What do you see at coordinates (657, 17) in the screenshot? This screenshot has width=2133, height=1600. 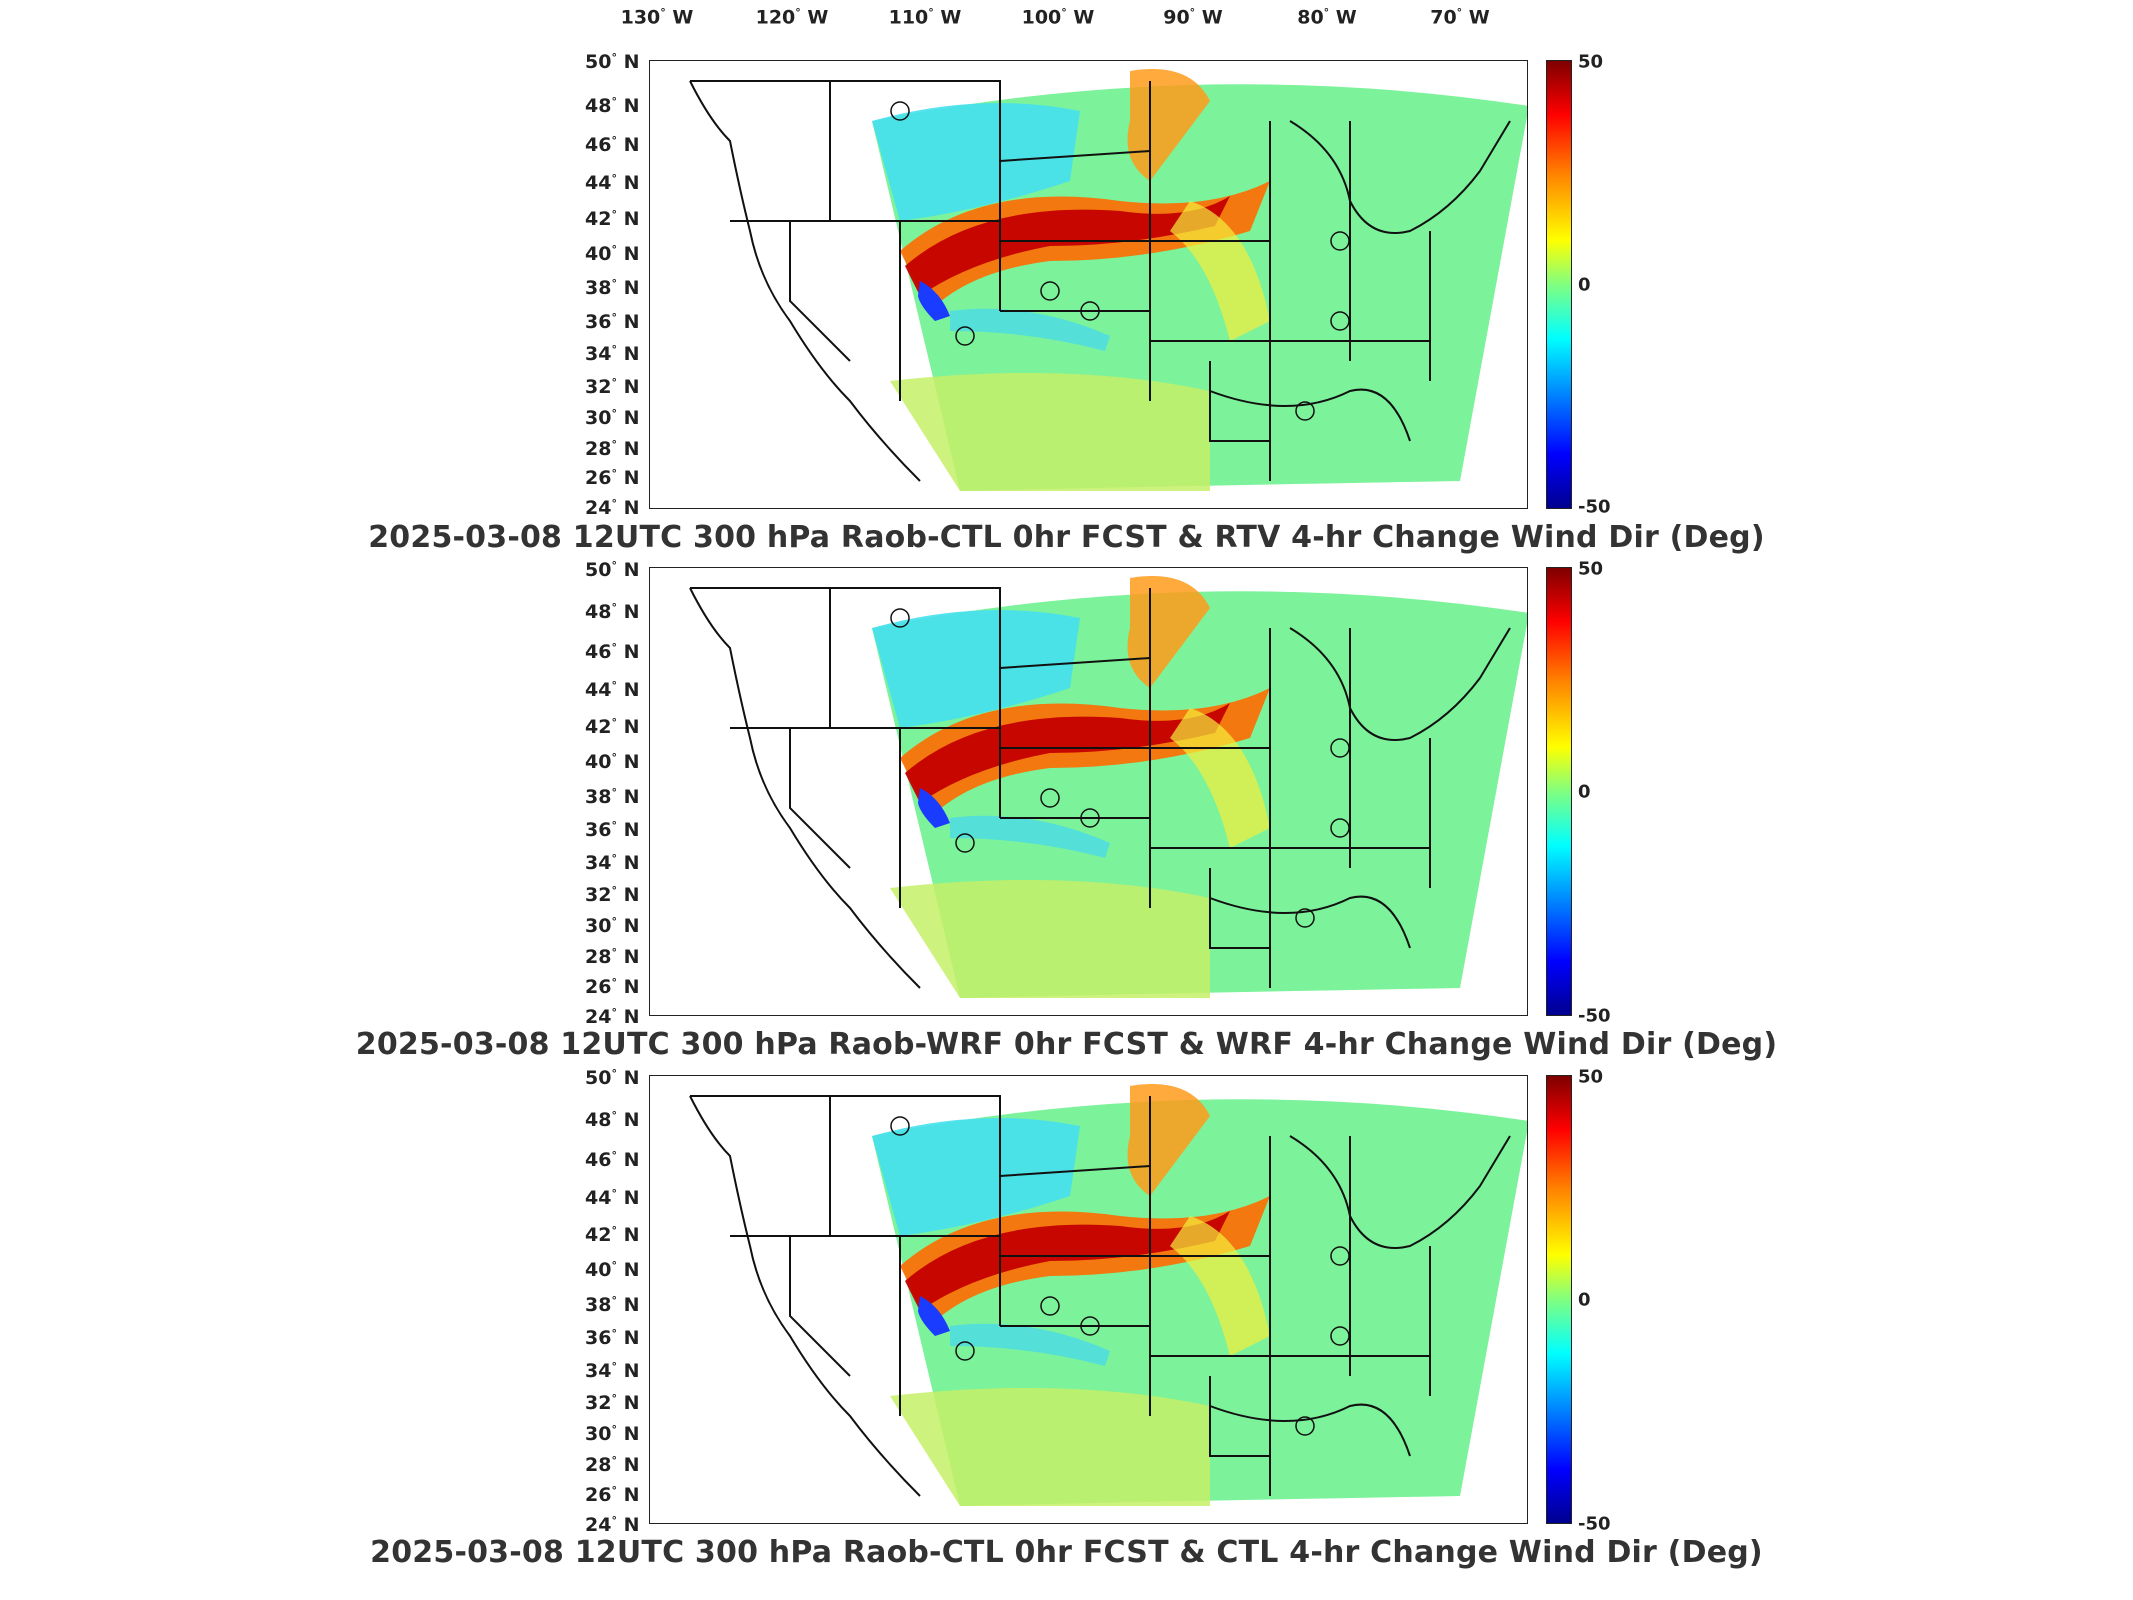 I see `lon-label-130: 130° W` at bounding box center [657, 17].